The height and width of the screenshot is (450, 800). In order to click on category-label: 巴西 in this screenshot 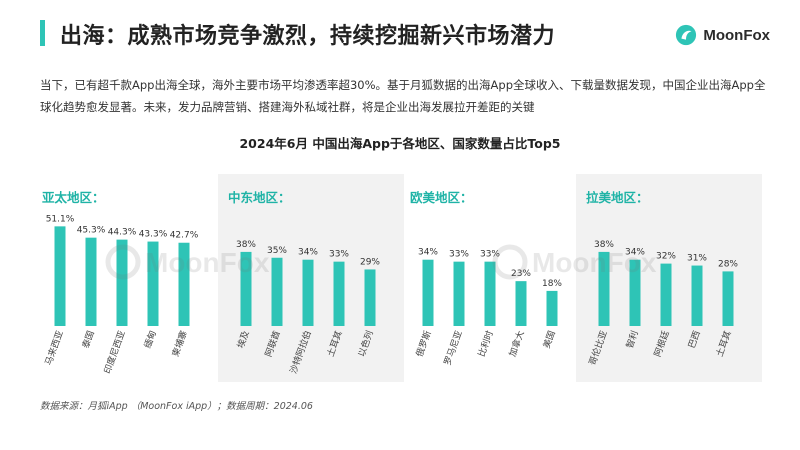, I will do `click(694, 339)`.